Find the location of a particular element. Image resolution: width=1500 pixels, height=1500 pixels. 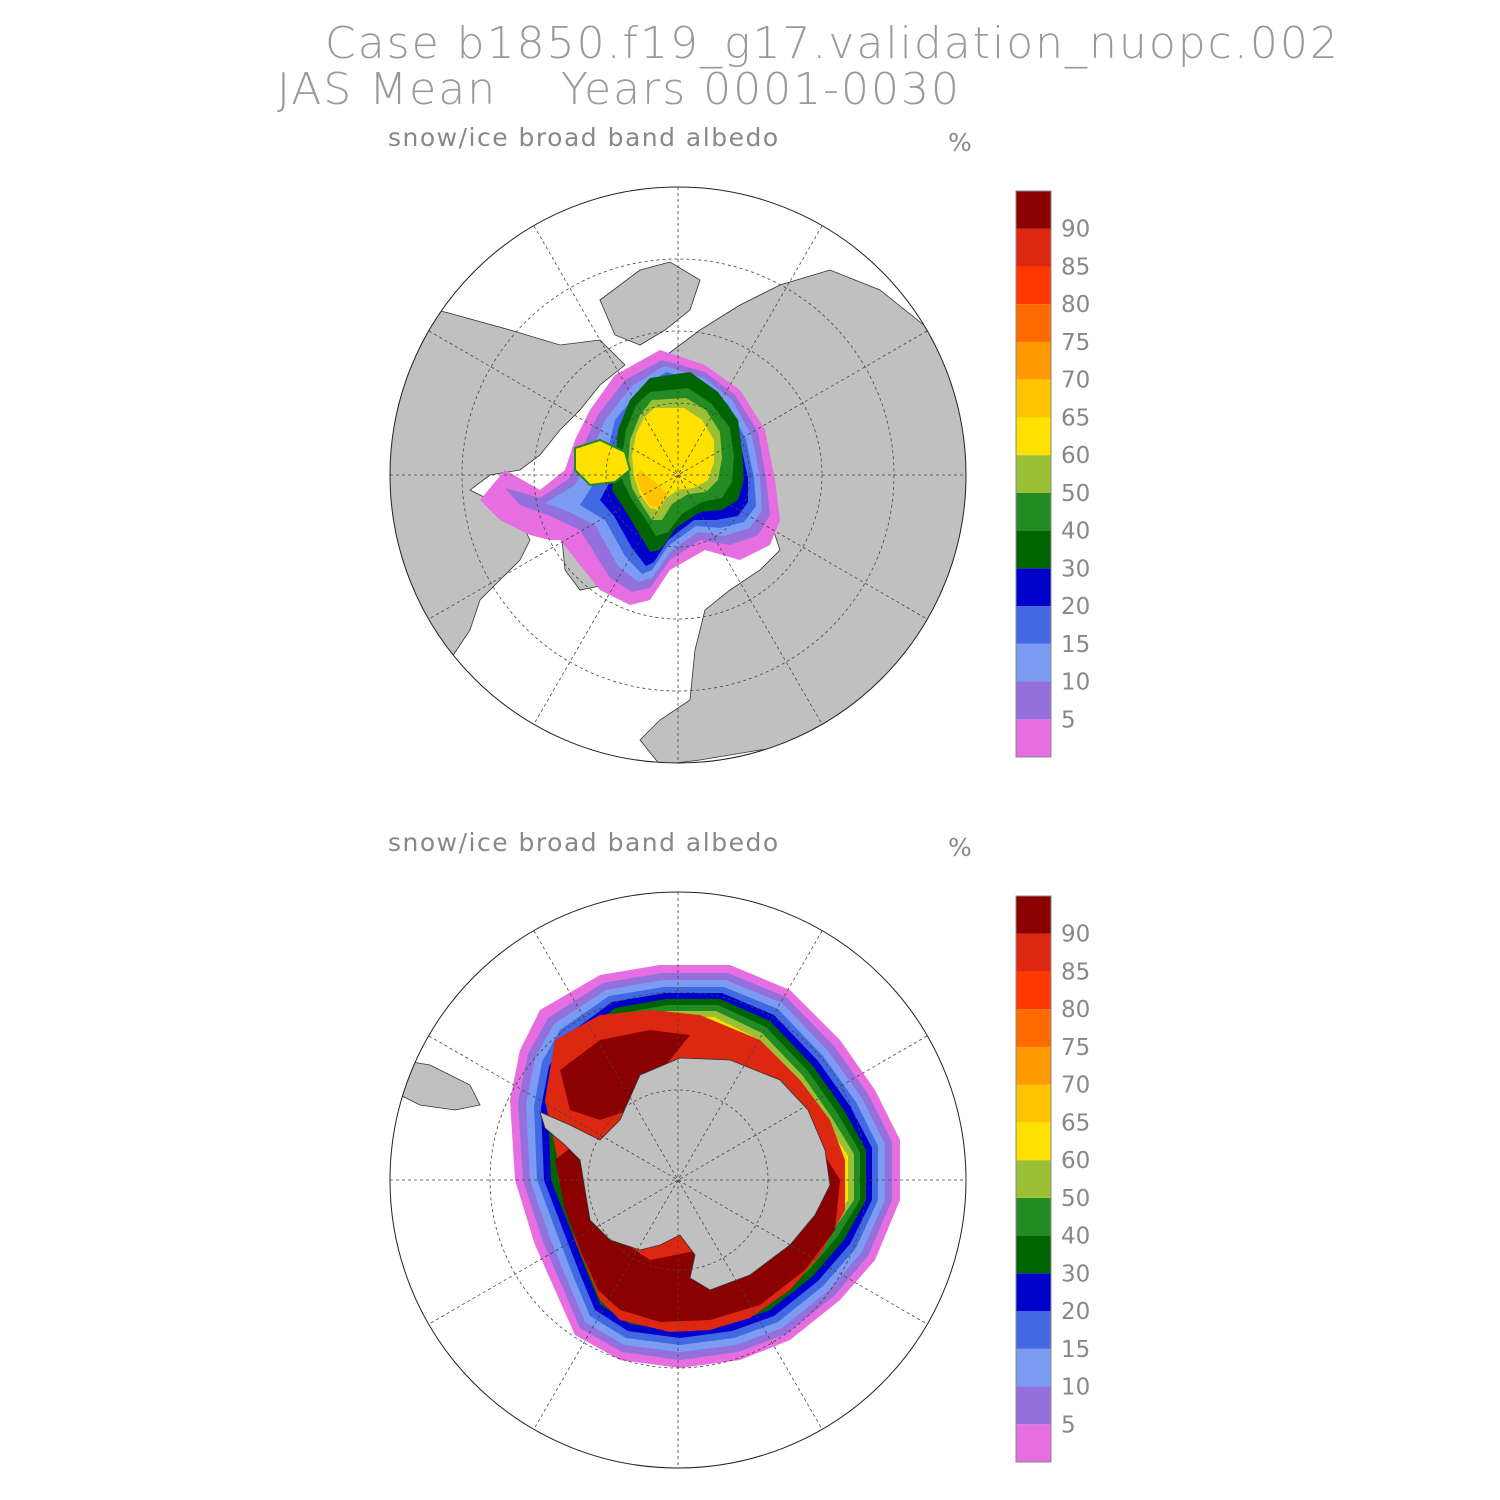

south-graticule is located at coordinates (678, 1180).